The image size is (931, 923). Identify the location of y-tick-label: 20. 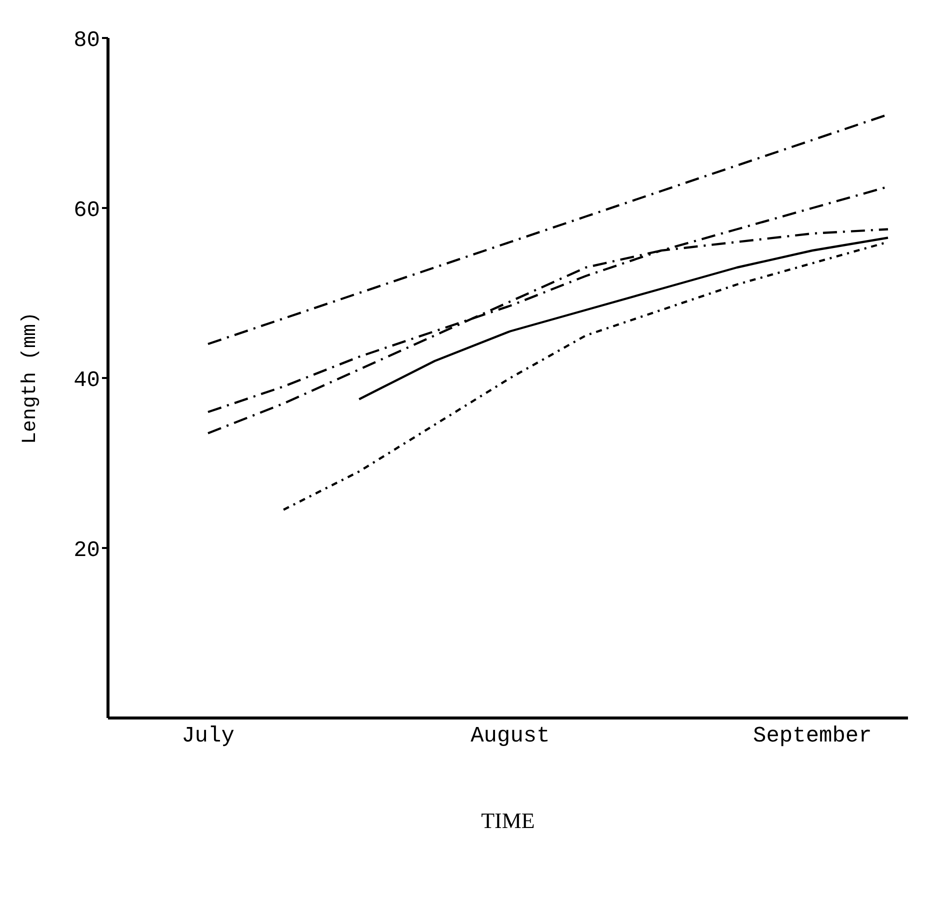
(87, 550).